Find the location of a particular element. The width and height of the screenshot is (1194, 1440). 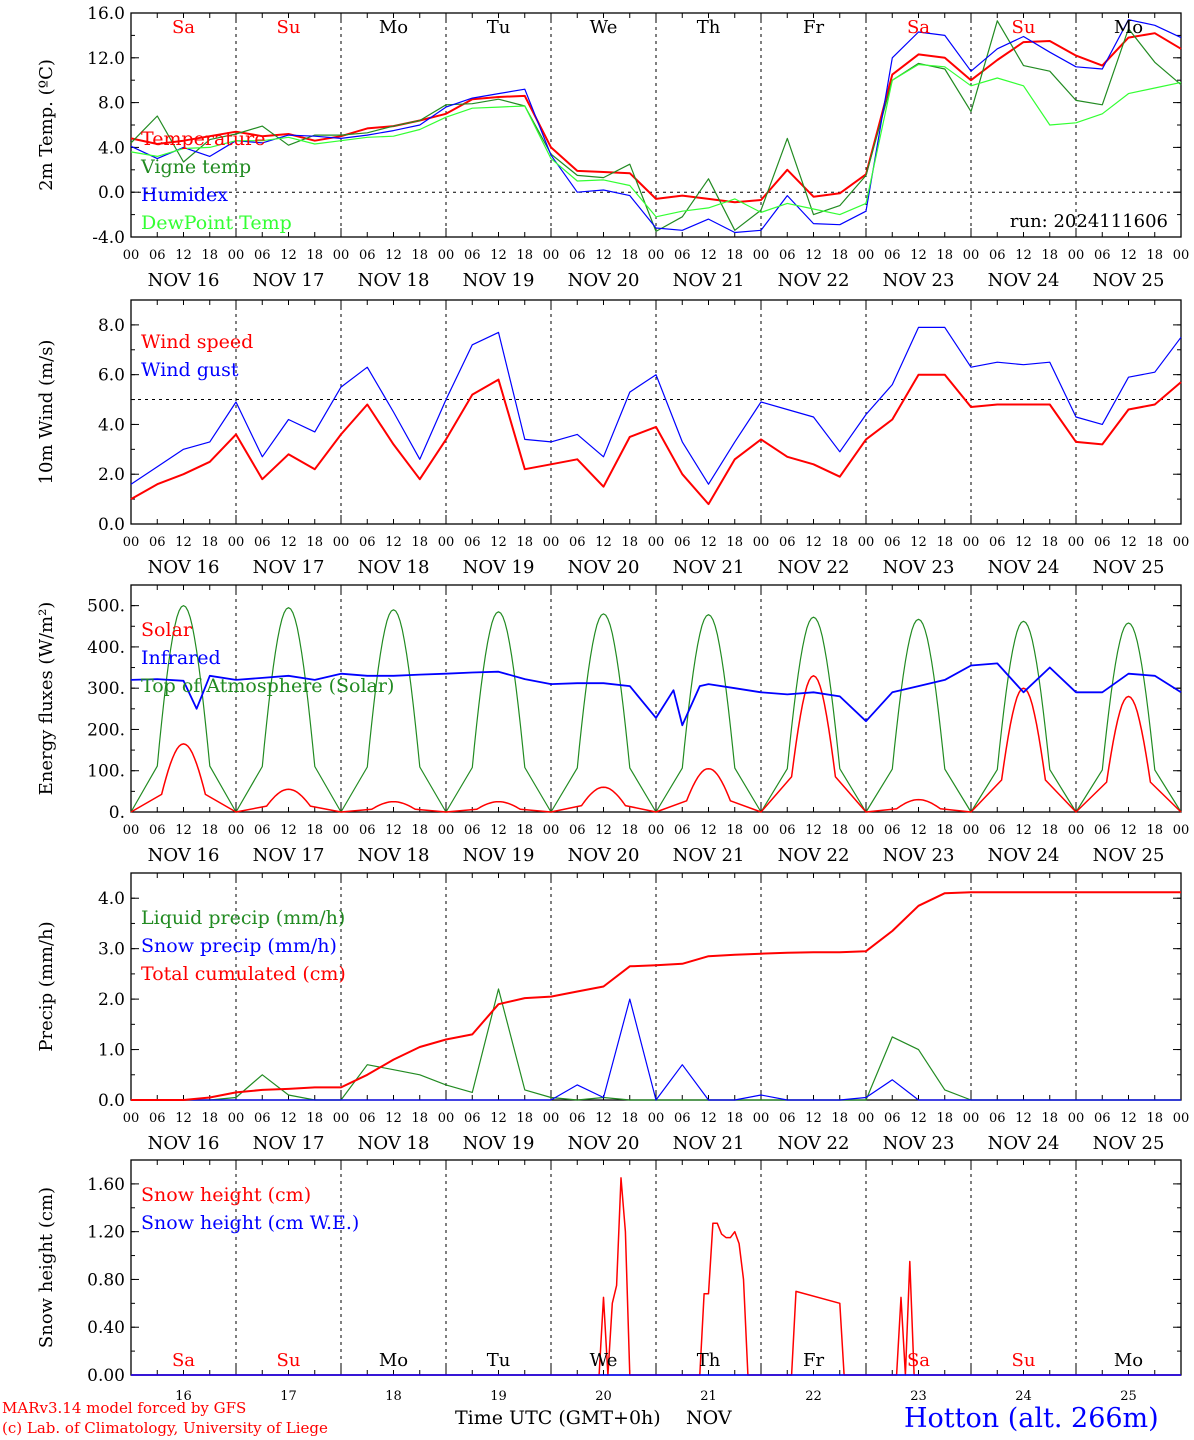

weekday-label: Fr is located at coordinates (813, 27).